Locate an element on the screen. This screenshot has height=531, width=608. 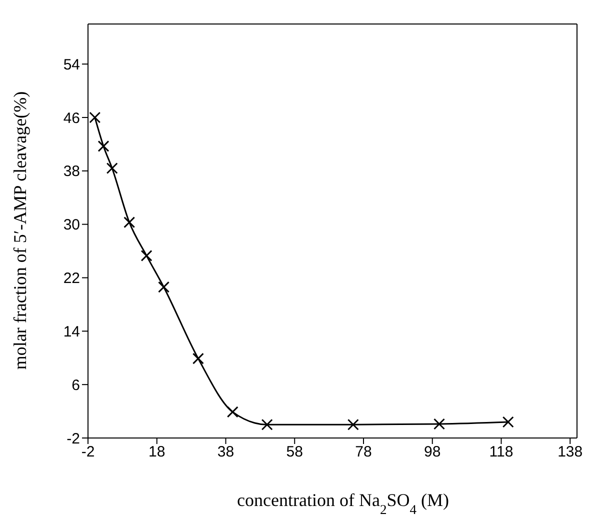
y-tick-label: 14 is located at coordinates (71, 331).